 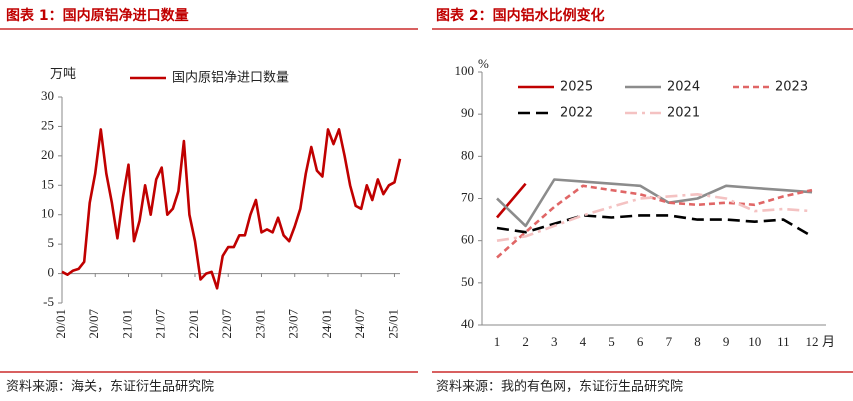 What do you see at coordinates (697, 341) in the screenshot?
I see `x-tick-label: 8` at bounding box center [697, 341].